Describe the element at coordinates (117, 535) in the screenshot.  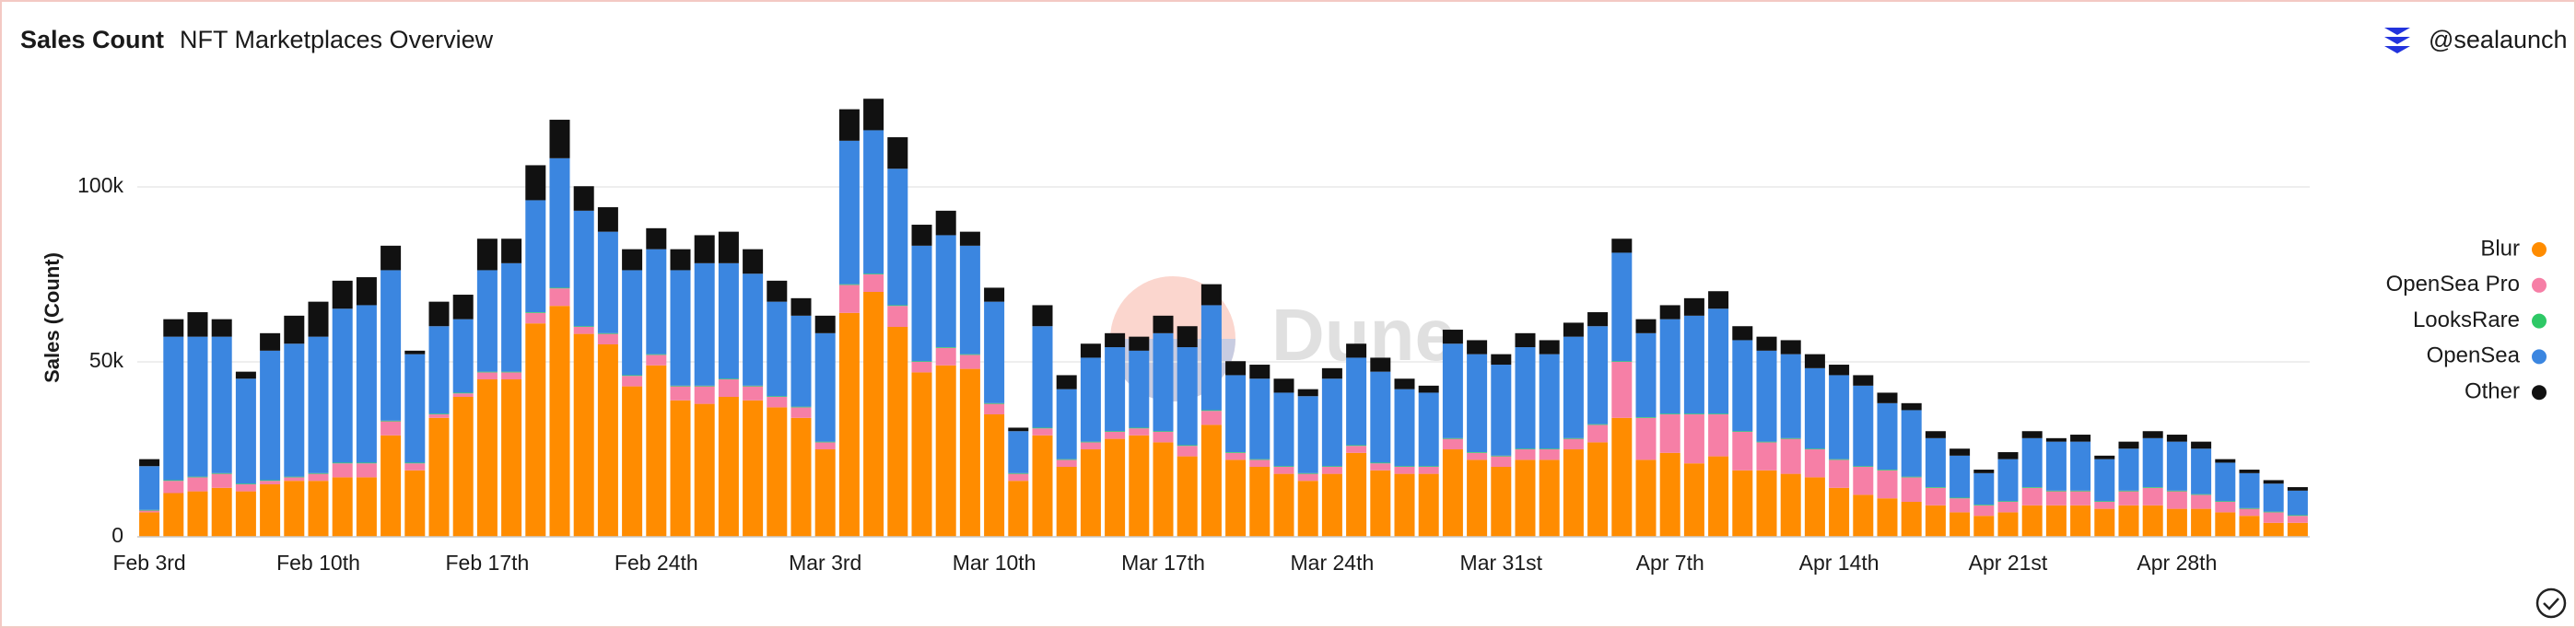
I see `y-tick-label: 0` at that location.